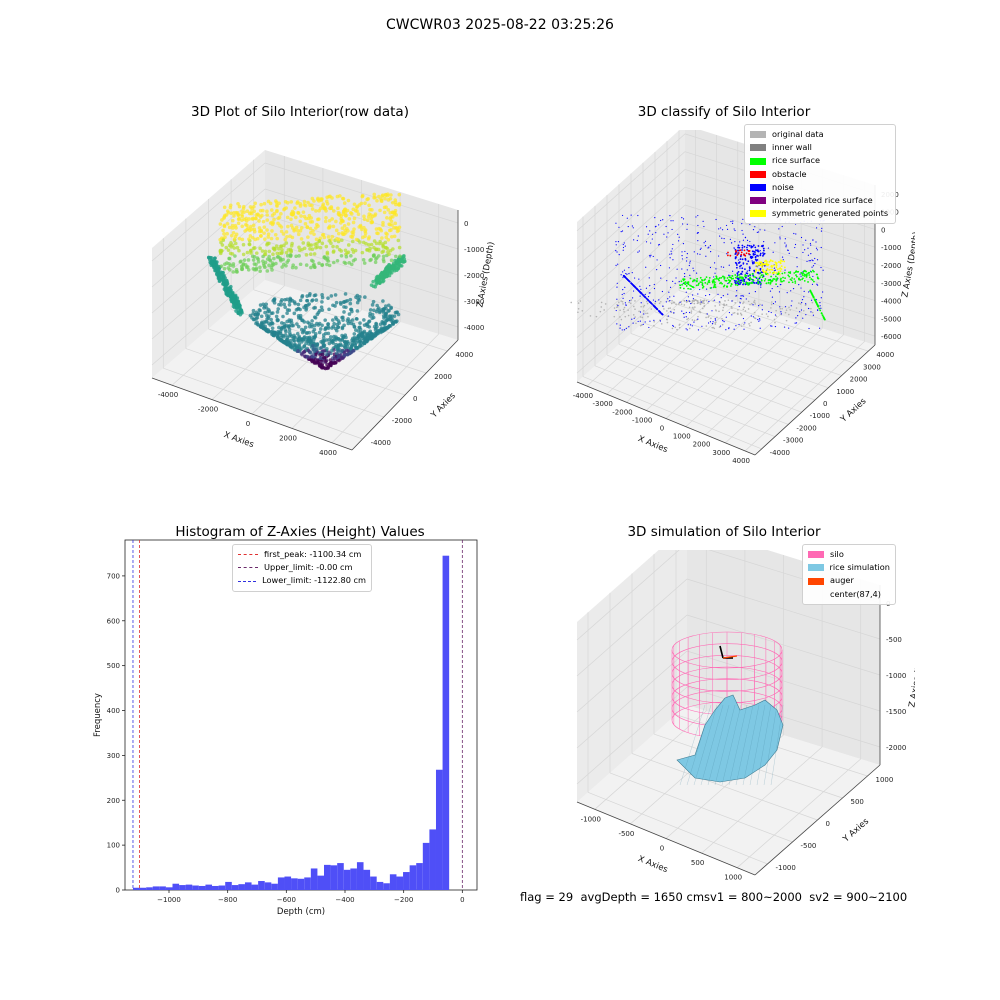 This screenshot has width=1000, height=1000. Describe the element at coordinates (820, 147) in the screenshot. I see `legend-item: inner wall` at that location.